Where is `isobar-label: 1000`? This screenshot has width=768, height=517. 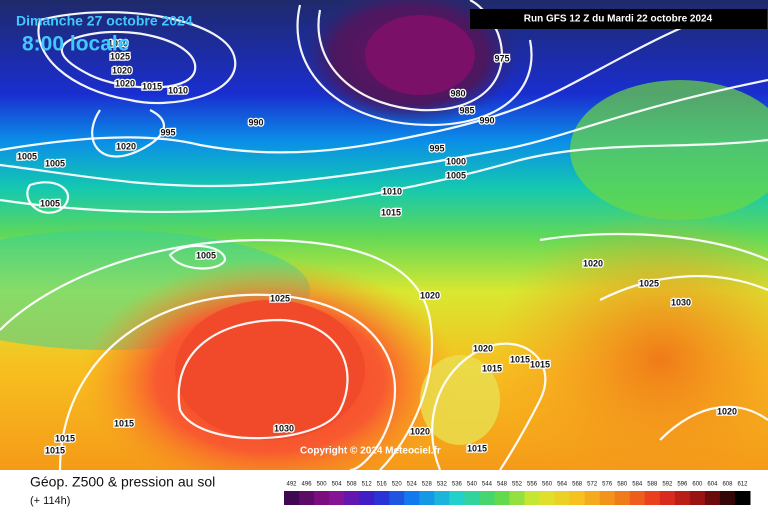 isobar-label: 1000 is located at coordinates (456, 161).